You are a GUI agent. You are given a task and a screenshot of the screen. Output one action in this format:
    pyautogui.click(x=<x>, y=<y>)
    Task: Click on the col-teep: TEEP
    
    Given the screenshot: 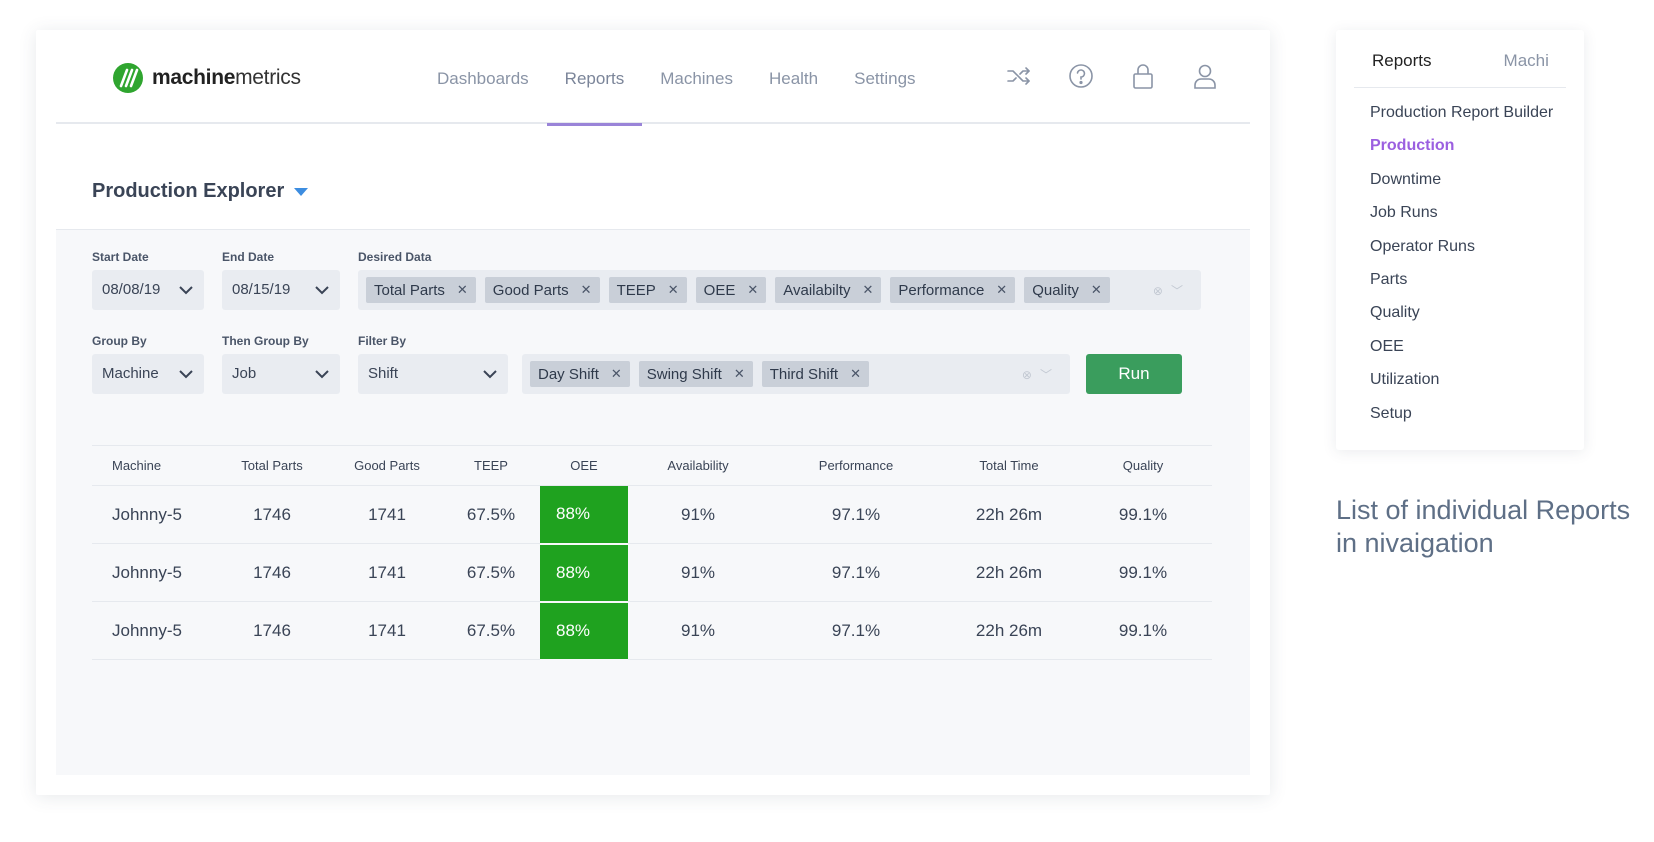 What is the action you would take?
    pyautogui.click(x=491, y=465)
    